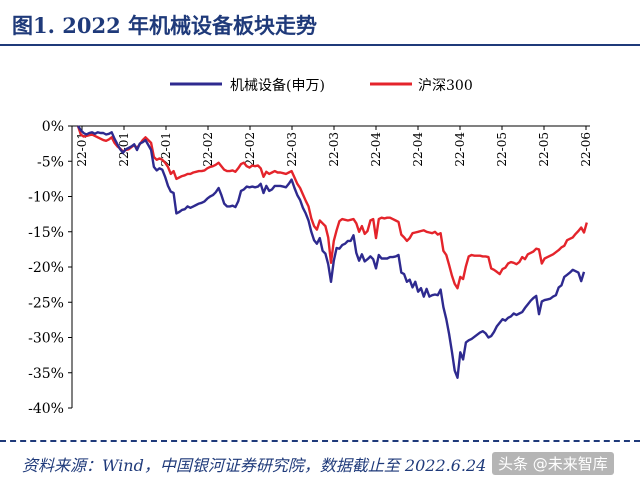  Describe the element at coordinates (164, 25) in the screenshot. I see `figure-title: 图1. 2022 年机械设备板块走势` at that location.